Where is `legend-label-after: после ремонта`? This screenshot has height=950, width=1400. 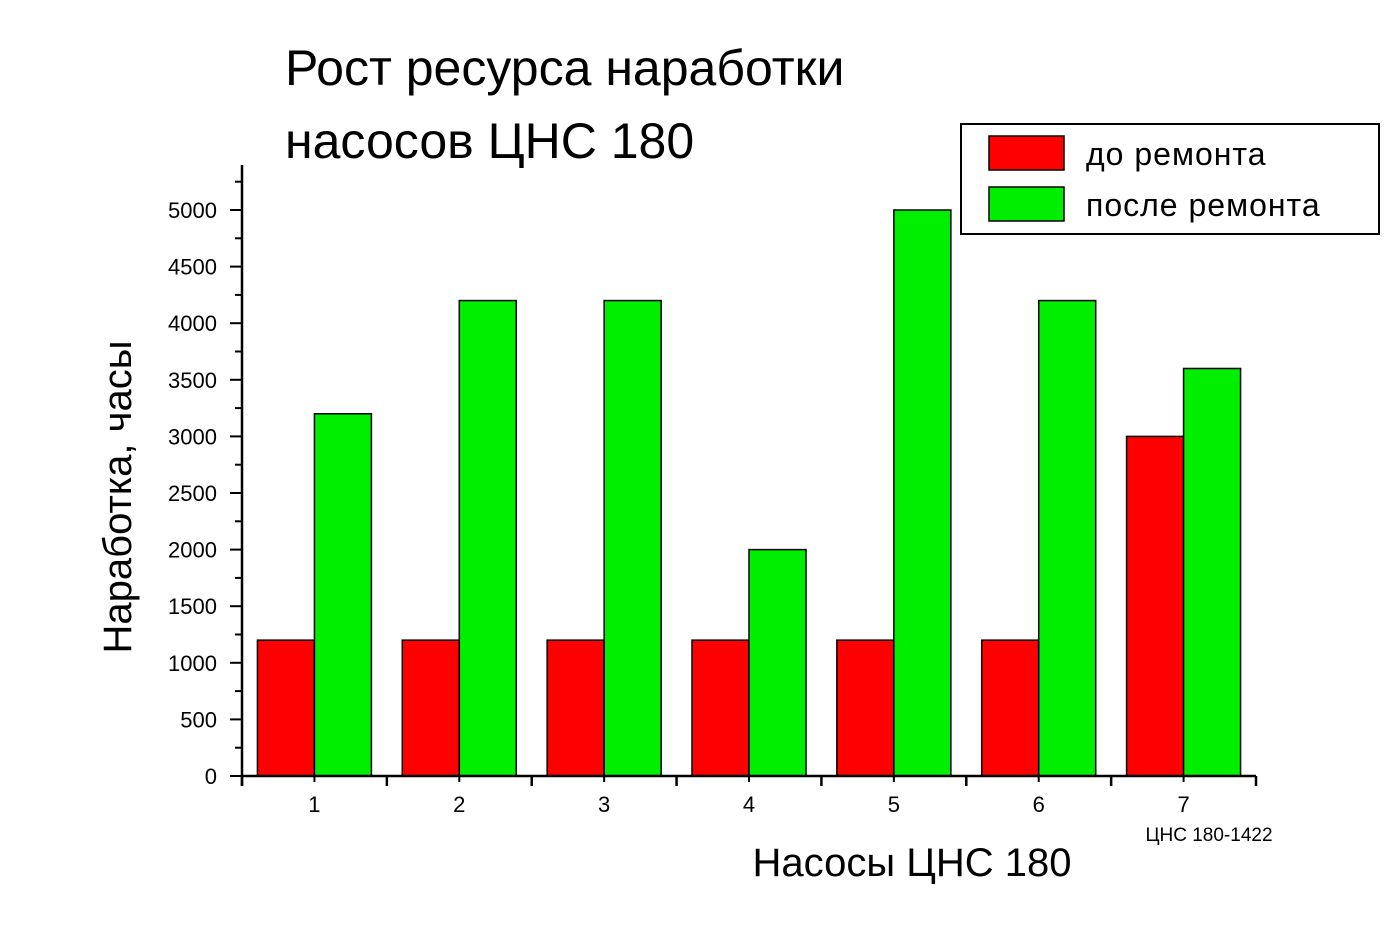
legend-label-after: после ремонта is located at coordinates (1203, 205).